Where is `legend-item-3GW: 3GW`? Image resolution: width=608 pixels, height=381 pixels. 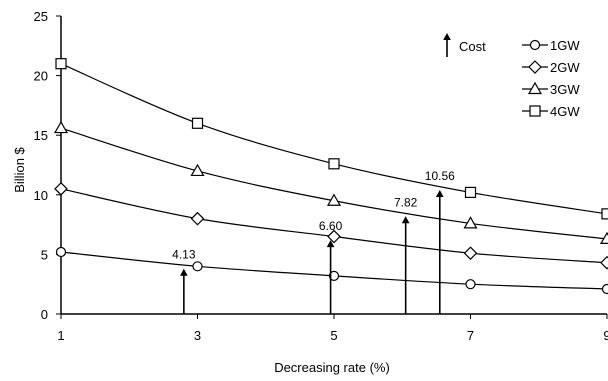 legend-item-3GW: 3GW is located at coordinates (551, 89).